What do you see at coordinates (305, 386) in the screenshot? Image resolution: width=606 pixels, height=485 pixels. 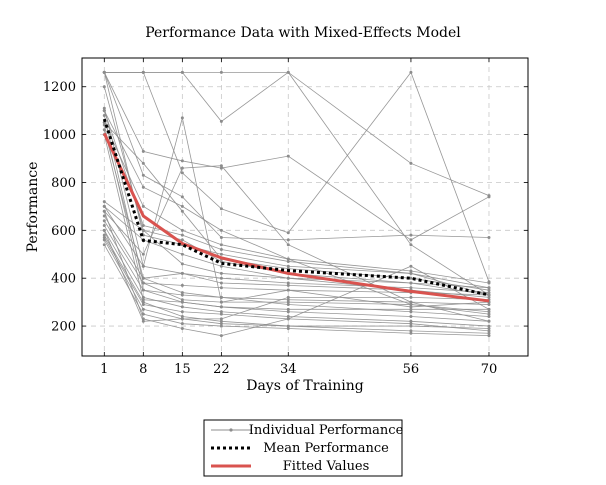 I see `x-axis-label: Days of Training` at bounding box center [305, 386].